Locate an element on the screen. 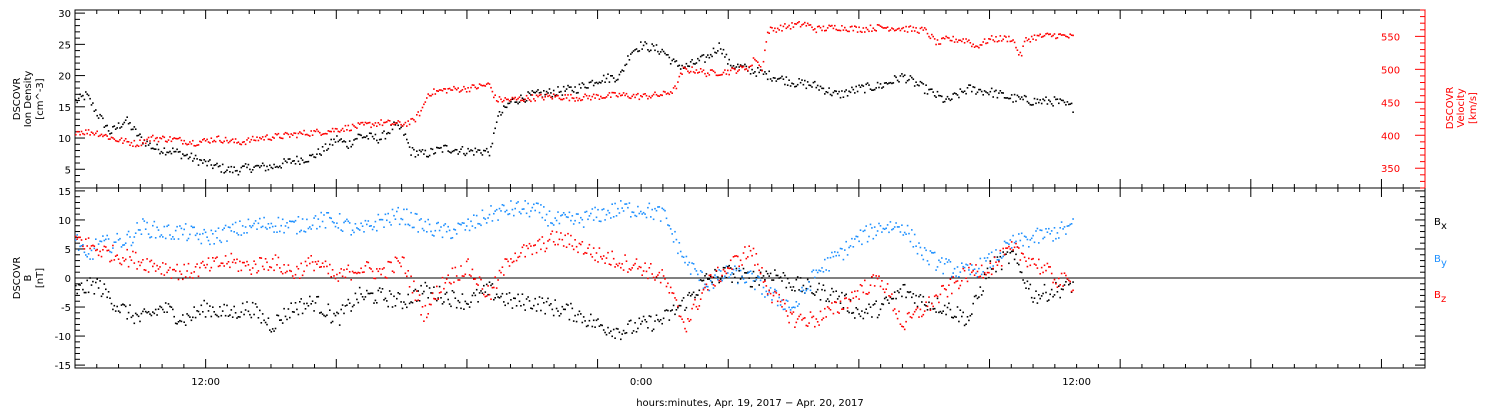 This screenshot has height=414, width=1500. legend-item-sub-y: y is located at coordinates (1444, 263).